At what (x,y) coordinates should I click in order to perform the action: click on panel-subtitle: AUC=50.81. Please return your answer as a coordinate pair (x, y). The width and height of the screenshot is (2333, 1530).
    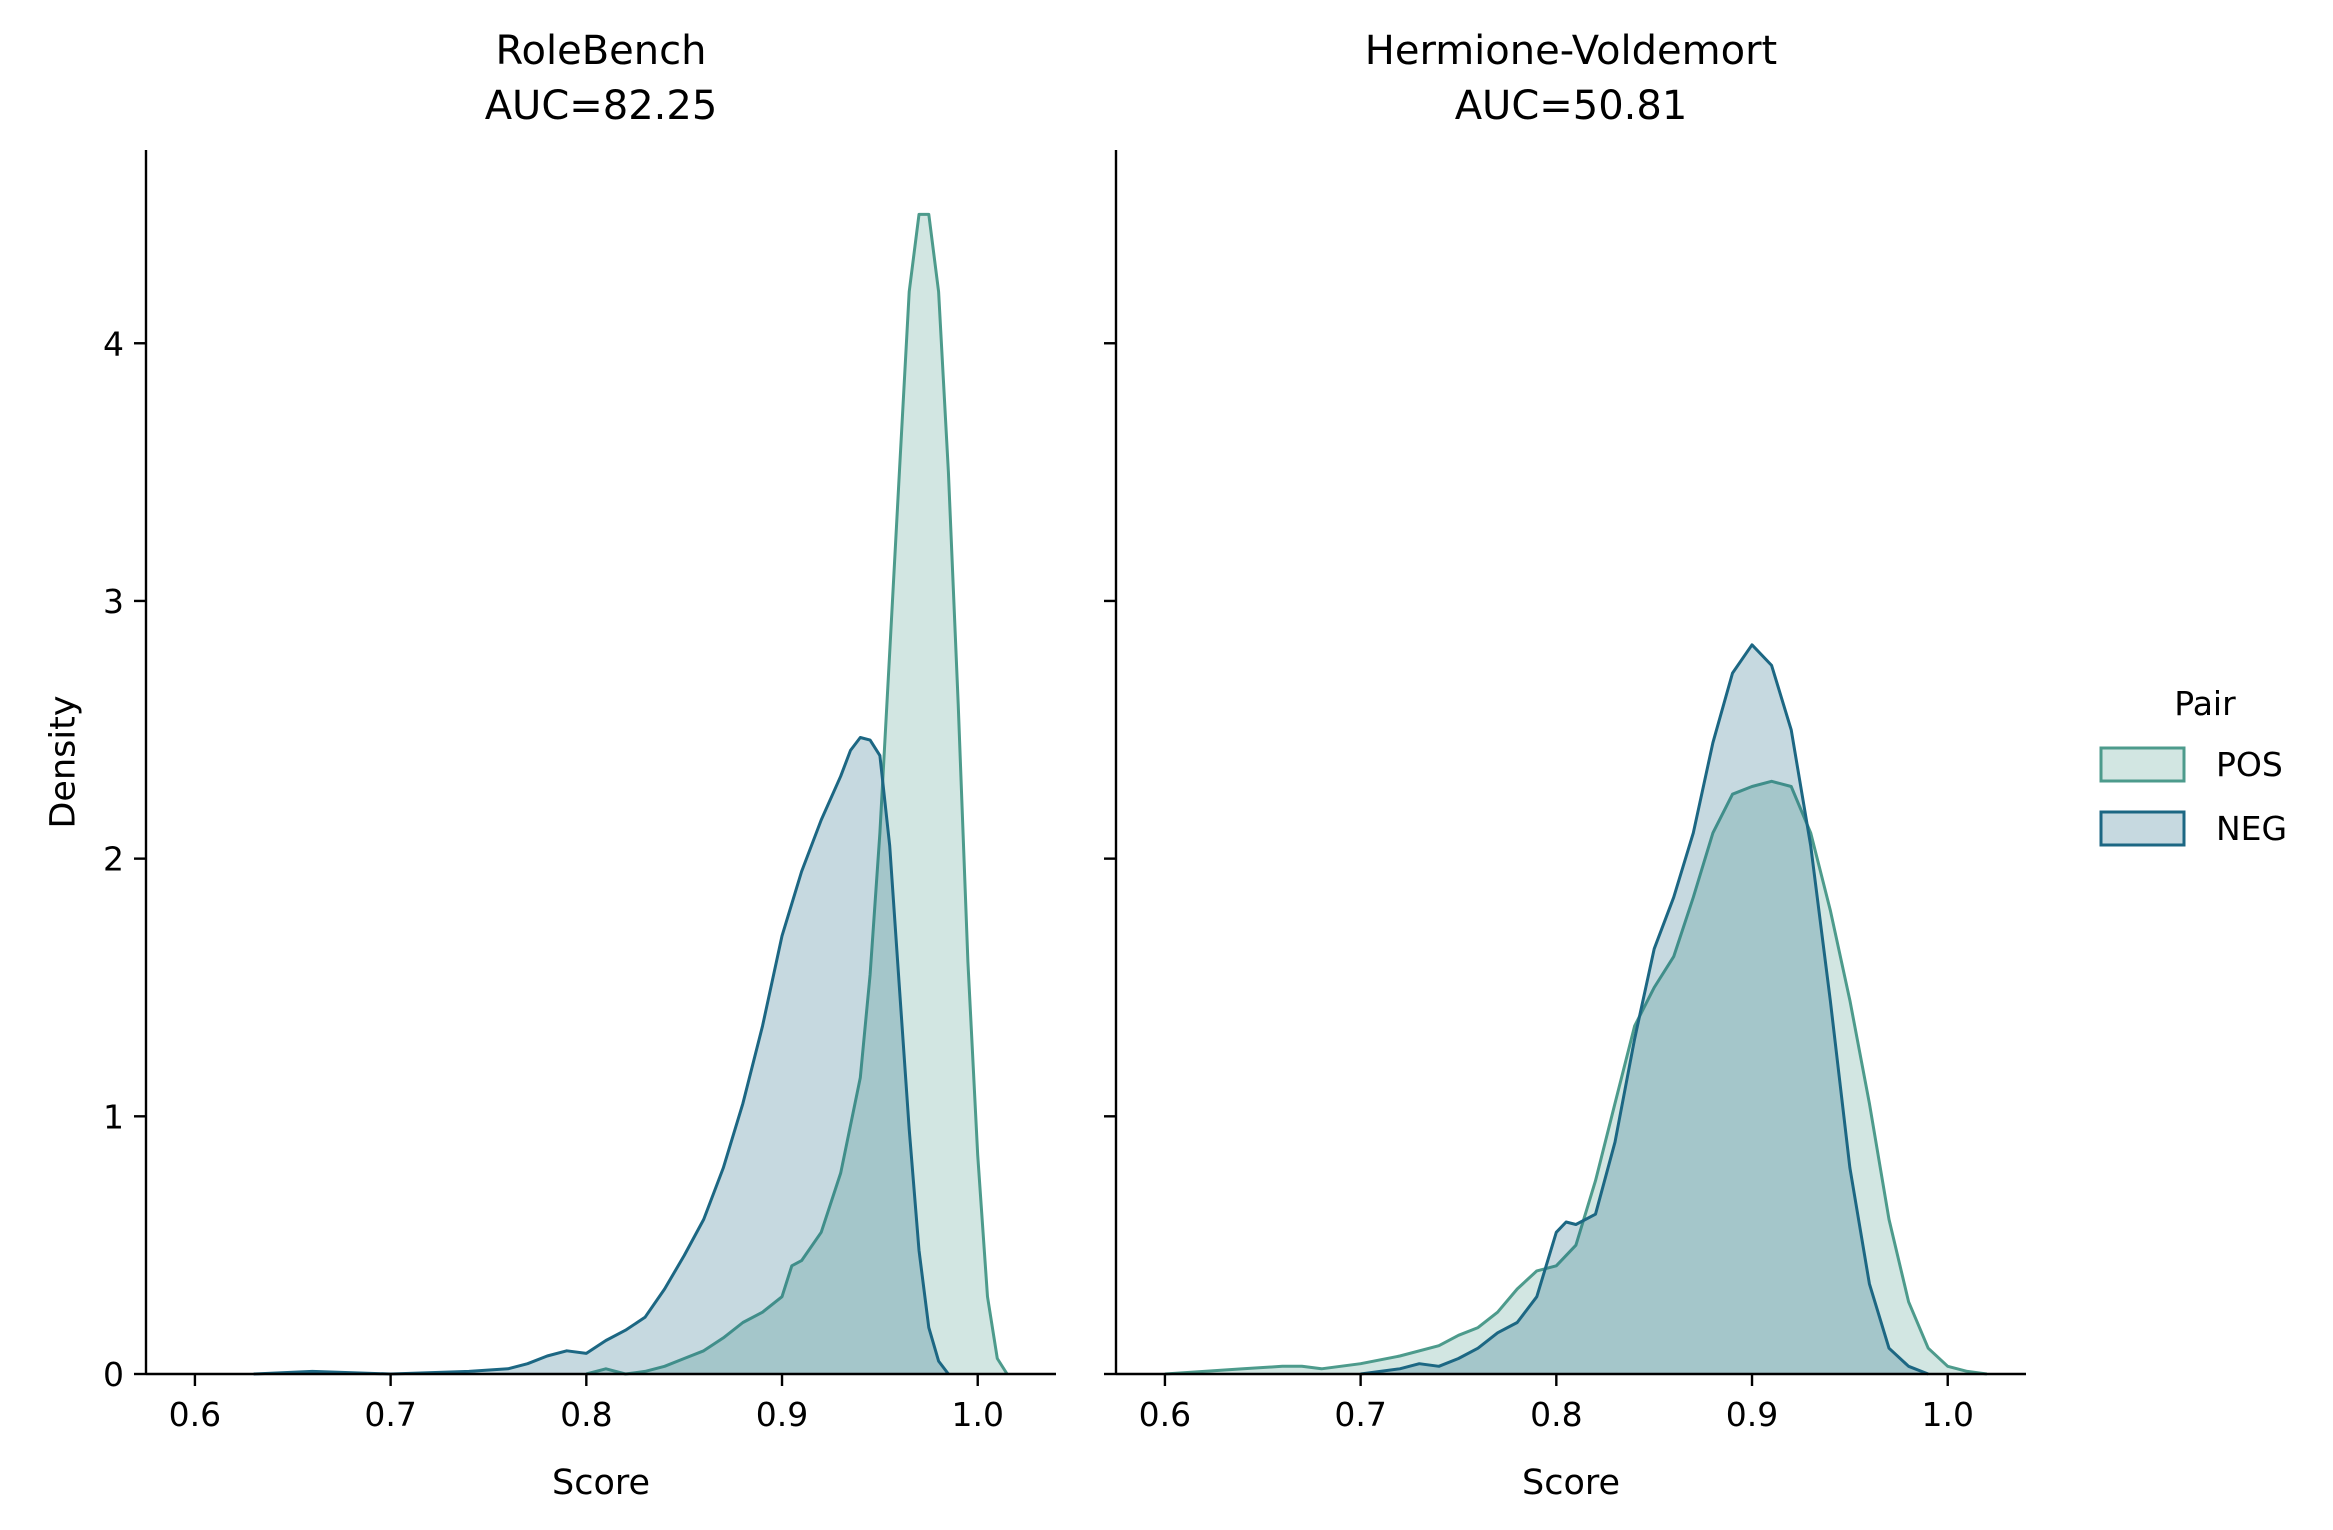
    Looking at the image, I should click on (1571, 106).